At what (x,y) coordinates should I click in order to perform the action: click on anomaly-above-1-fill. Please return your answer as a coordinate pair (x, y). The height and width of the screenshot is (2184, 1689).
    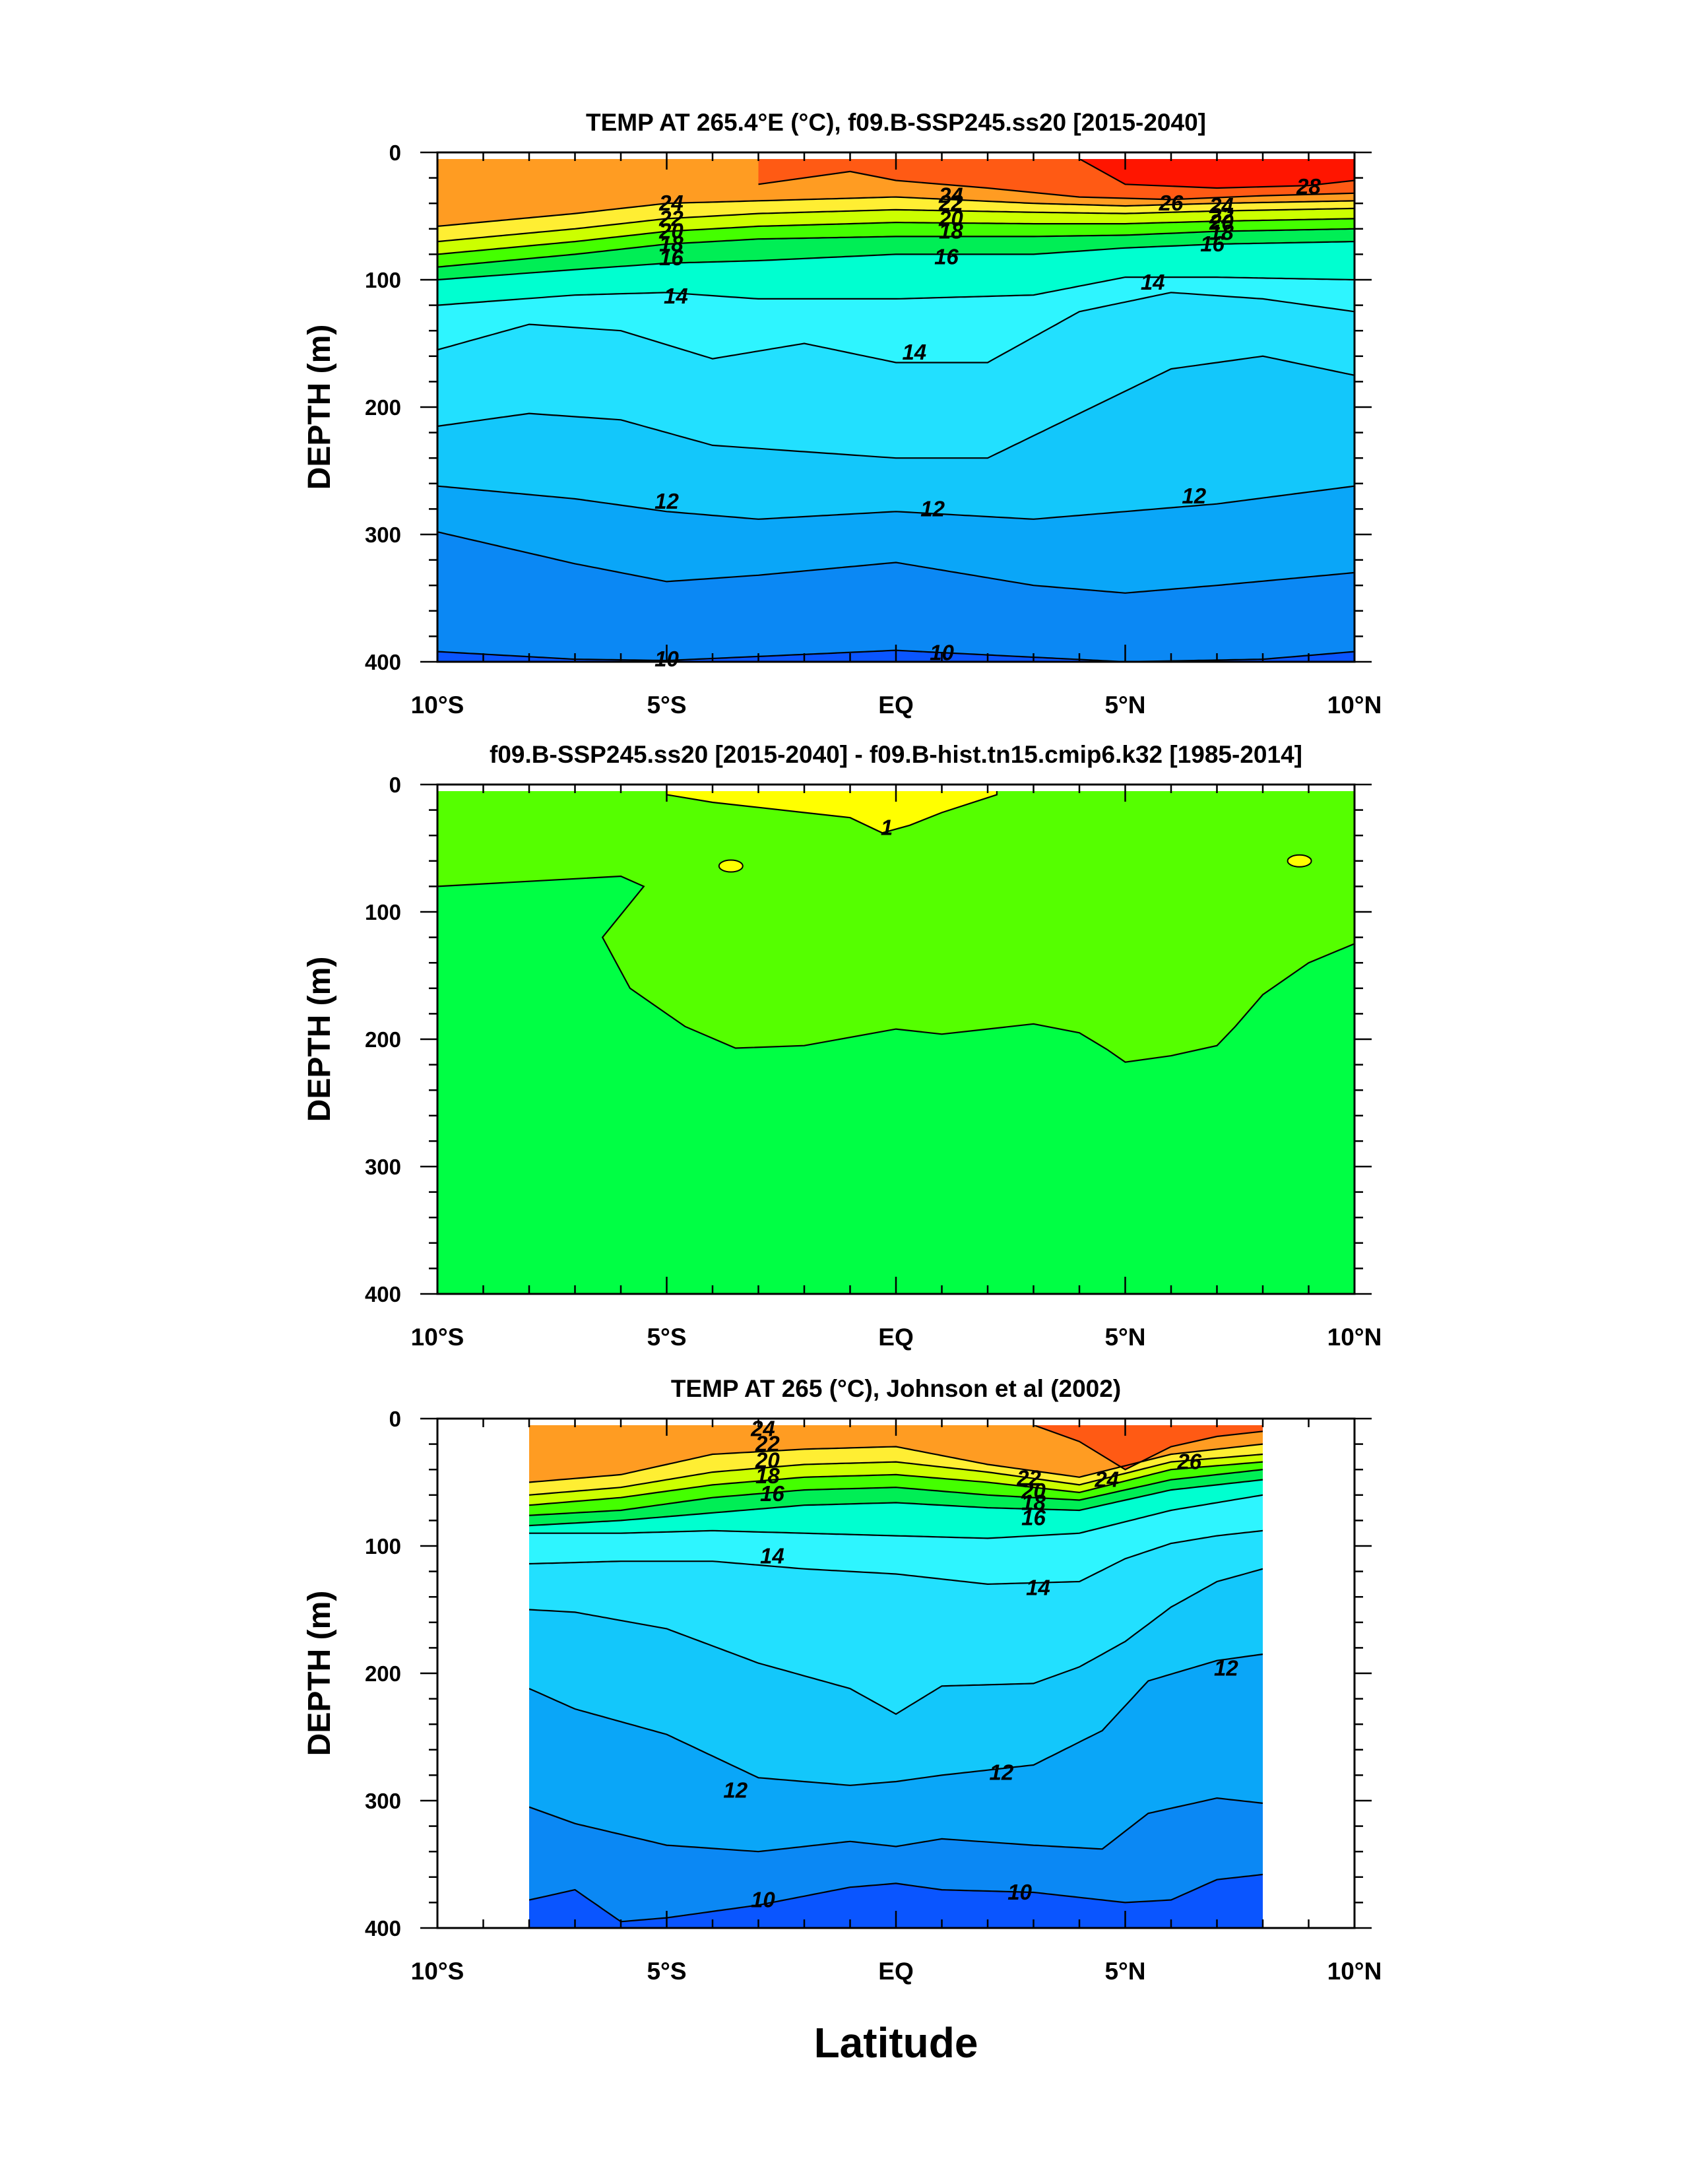
    Looking at the image, I should click on (832, 812).